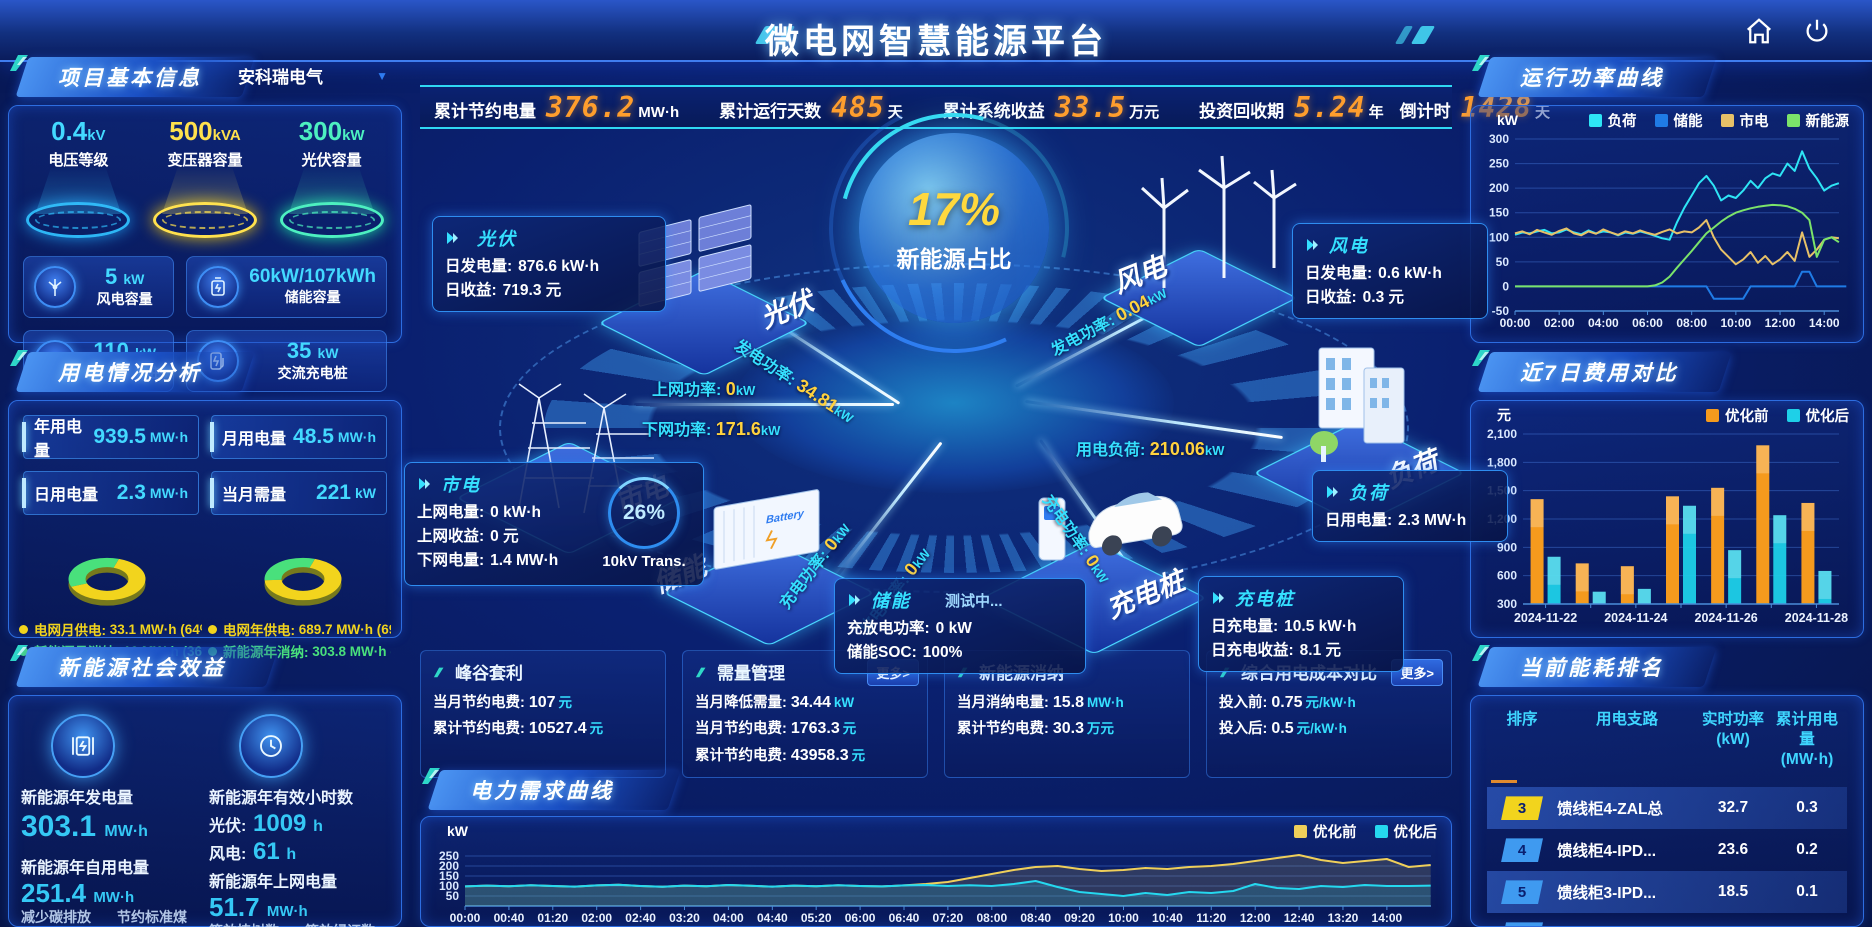 Image resolution: width=1872 pixels, height=927 pixels. What do you see at coordinates (457, 830) in the screenshot?
I see `demand-y-unit: kW` at bounding box center [457, 830].